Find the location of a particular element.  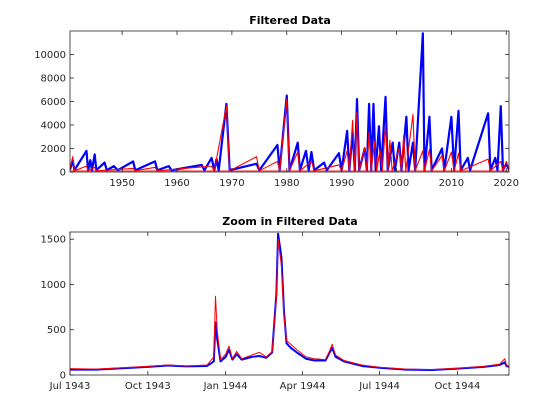

chart-1-y-tick-label: 0 is located at coordinates (63, 173).